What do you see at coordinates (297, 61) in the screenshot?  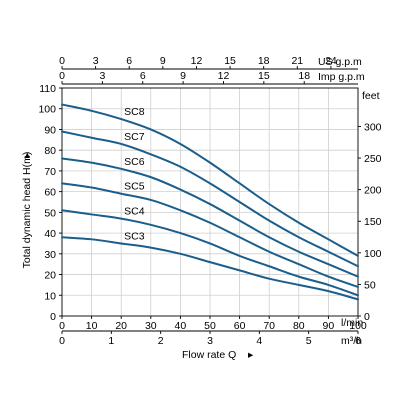 I see `us-gpm-tick-label: 21` at bounding box center [297, 61].